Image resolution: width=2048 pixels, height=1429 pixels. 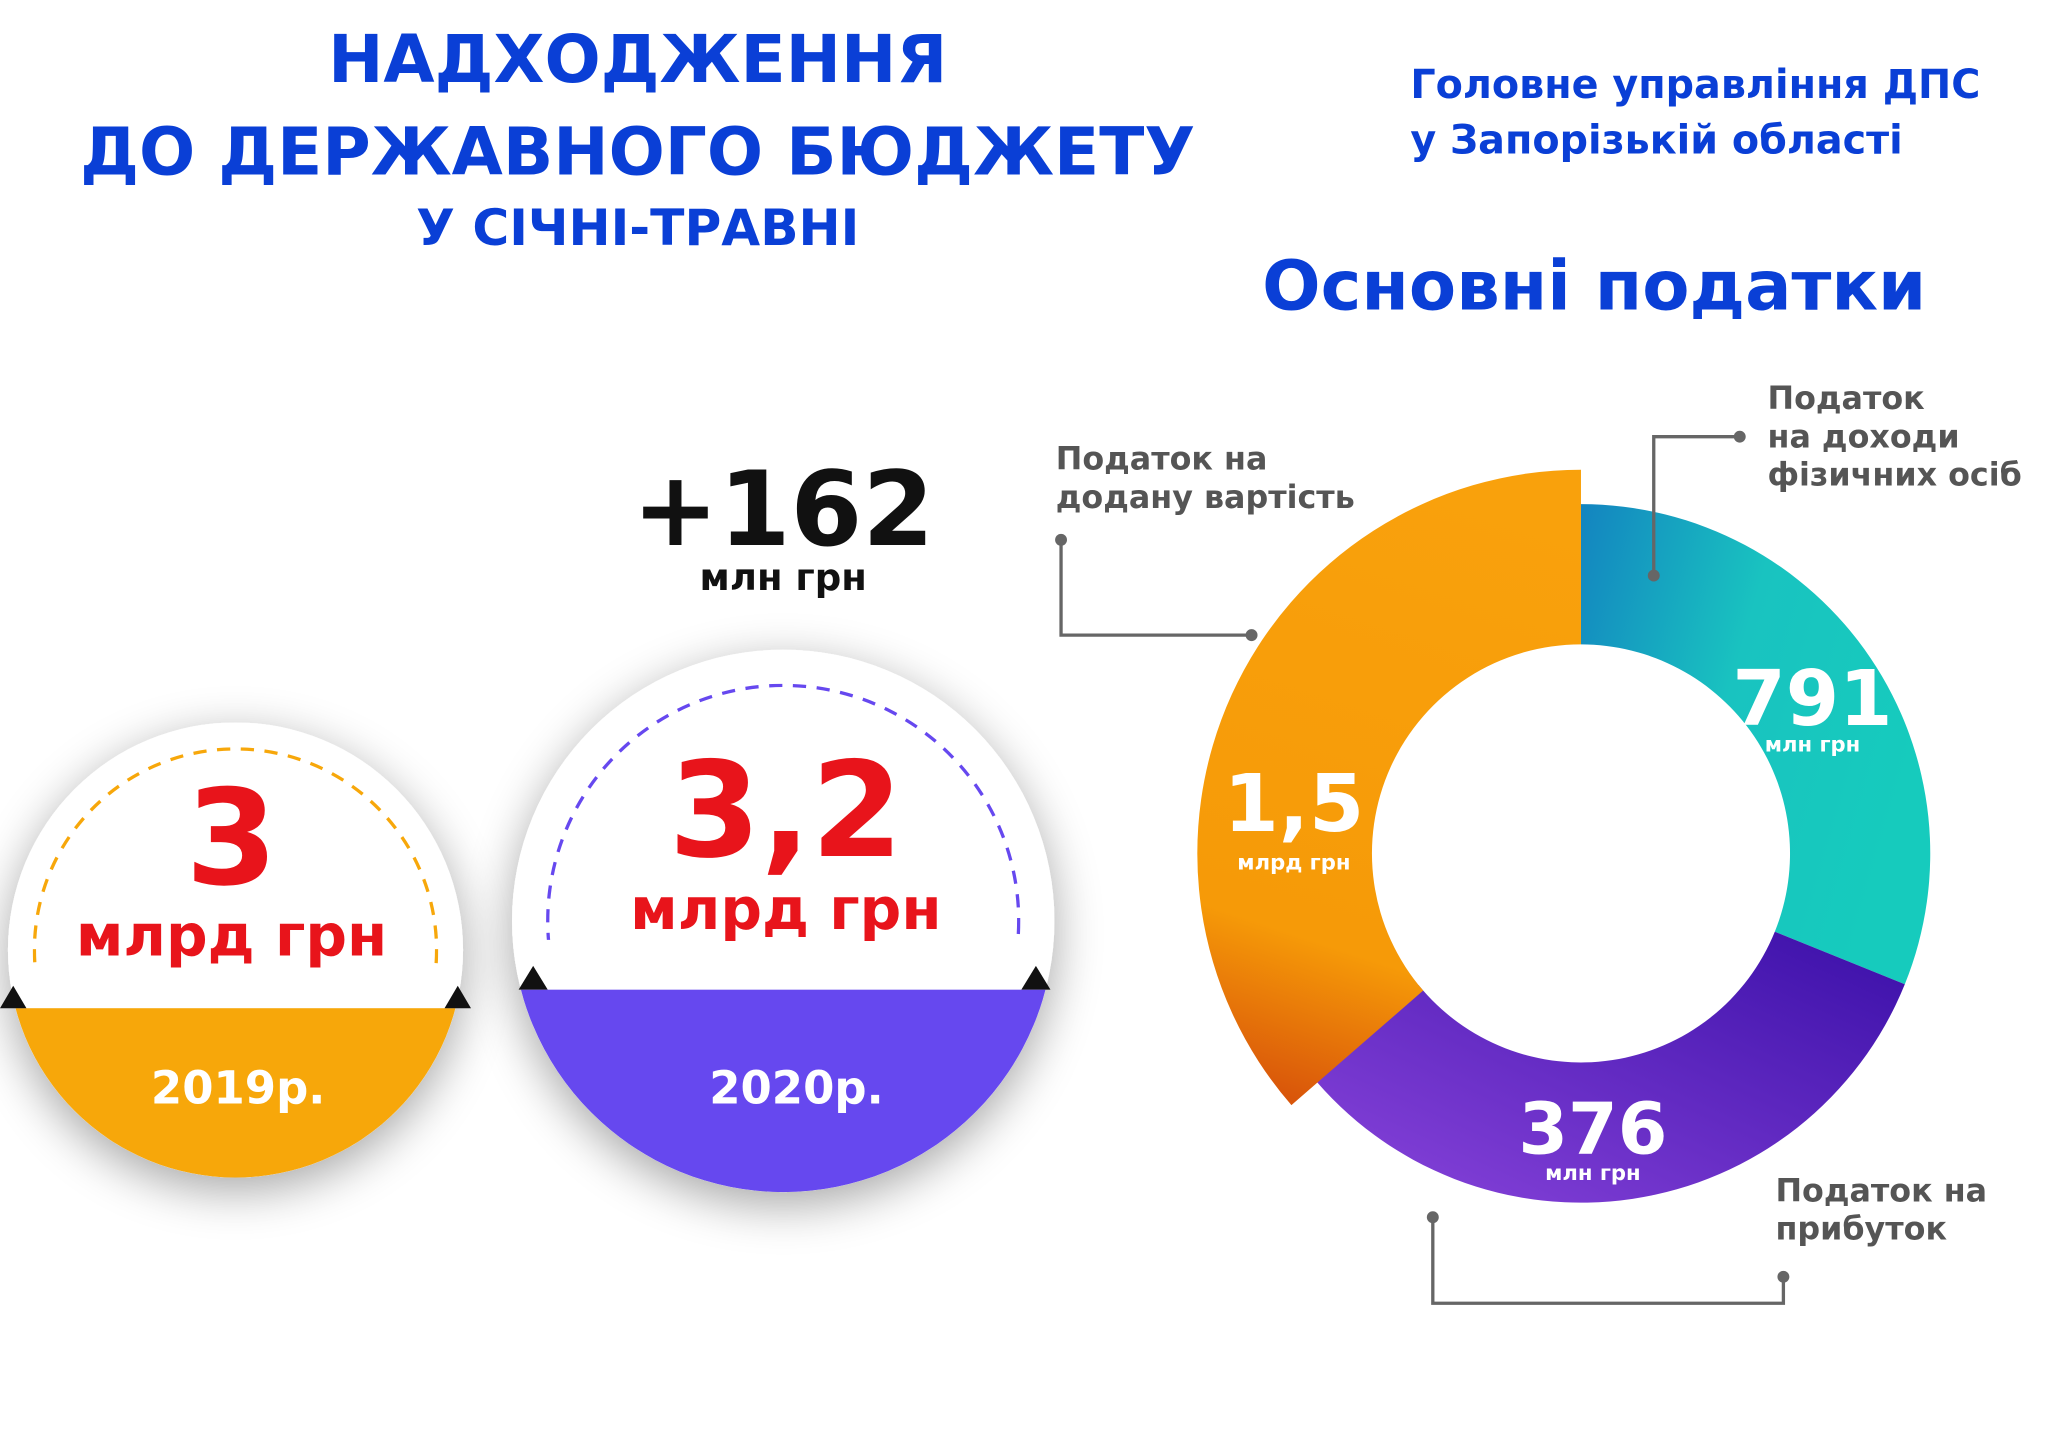 What do you see at coordinates (1864, 437) in the screenshot?
I see `tax-label: на доходи` at bounding box center [1864, 437].